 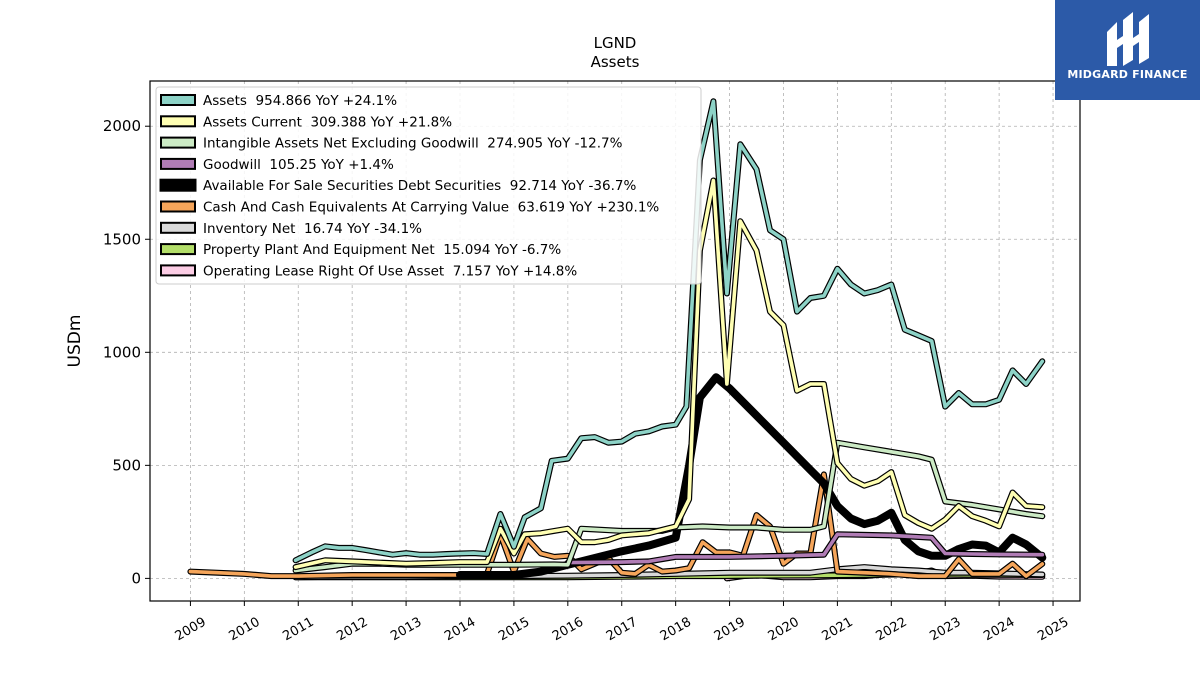 I want to click on y-tick-label: 2000, so click(x=122, y=126).